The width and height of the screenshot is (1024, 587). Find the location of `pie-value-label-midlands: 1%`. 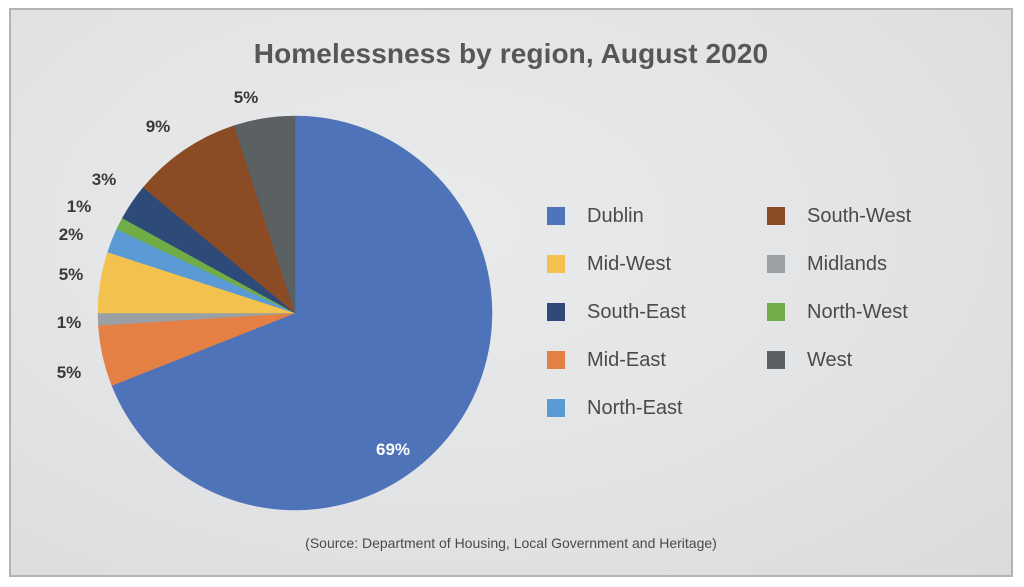

pie-value-label-midlands: 1% is located at coordinates (69, 322).